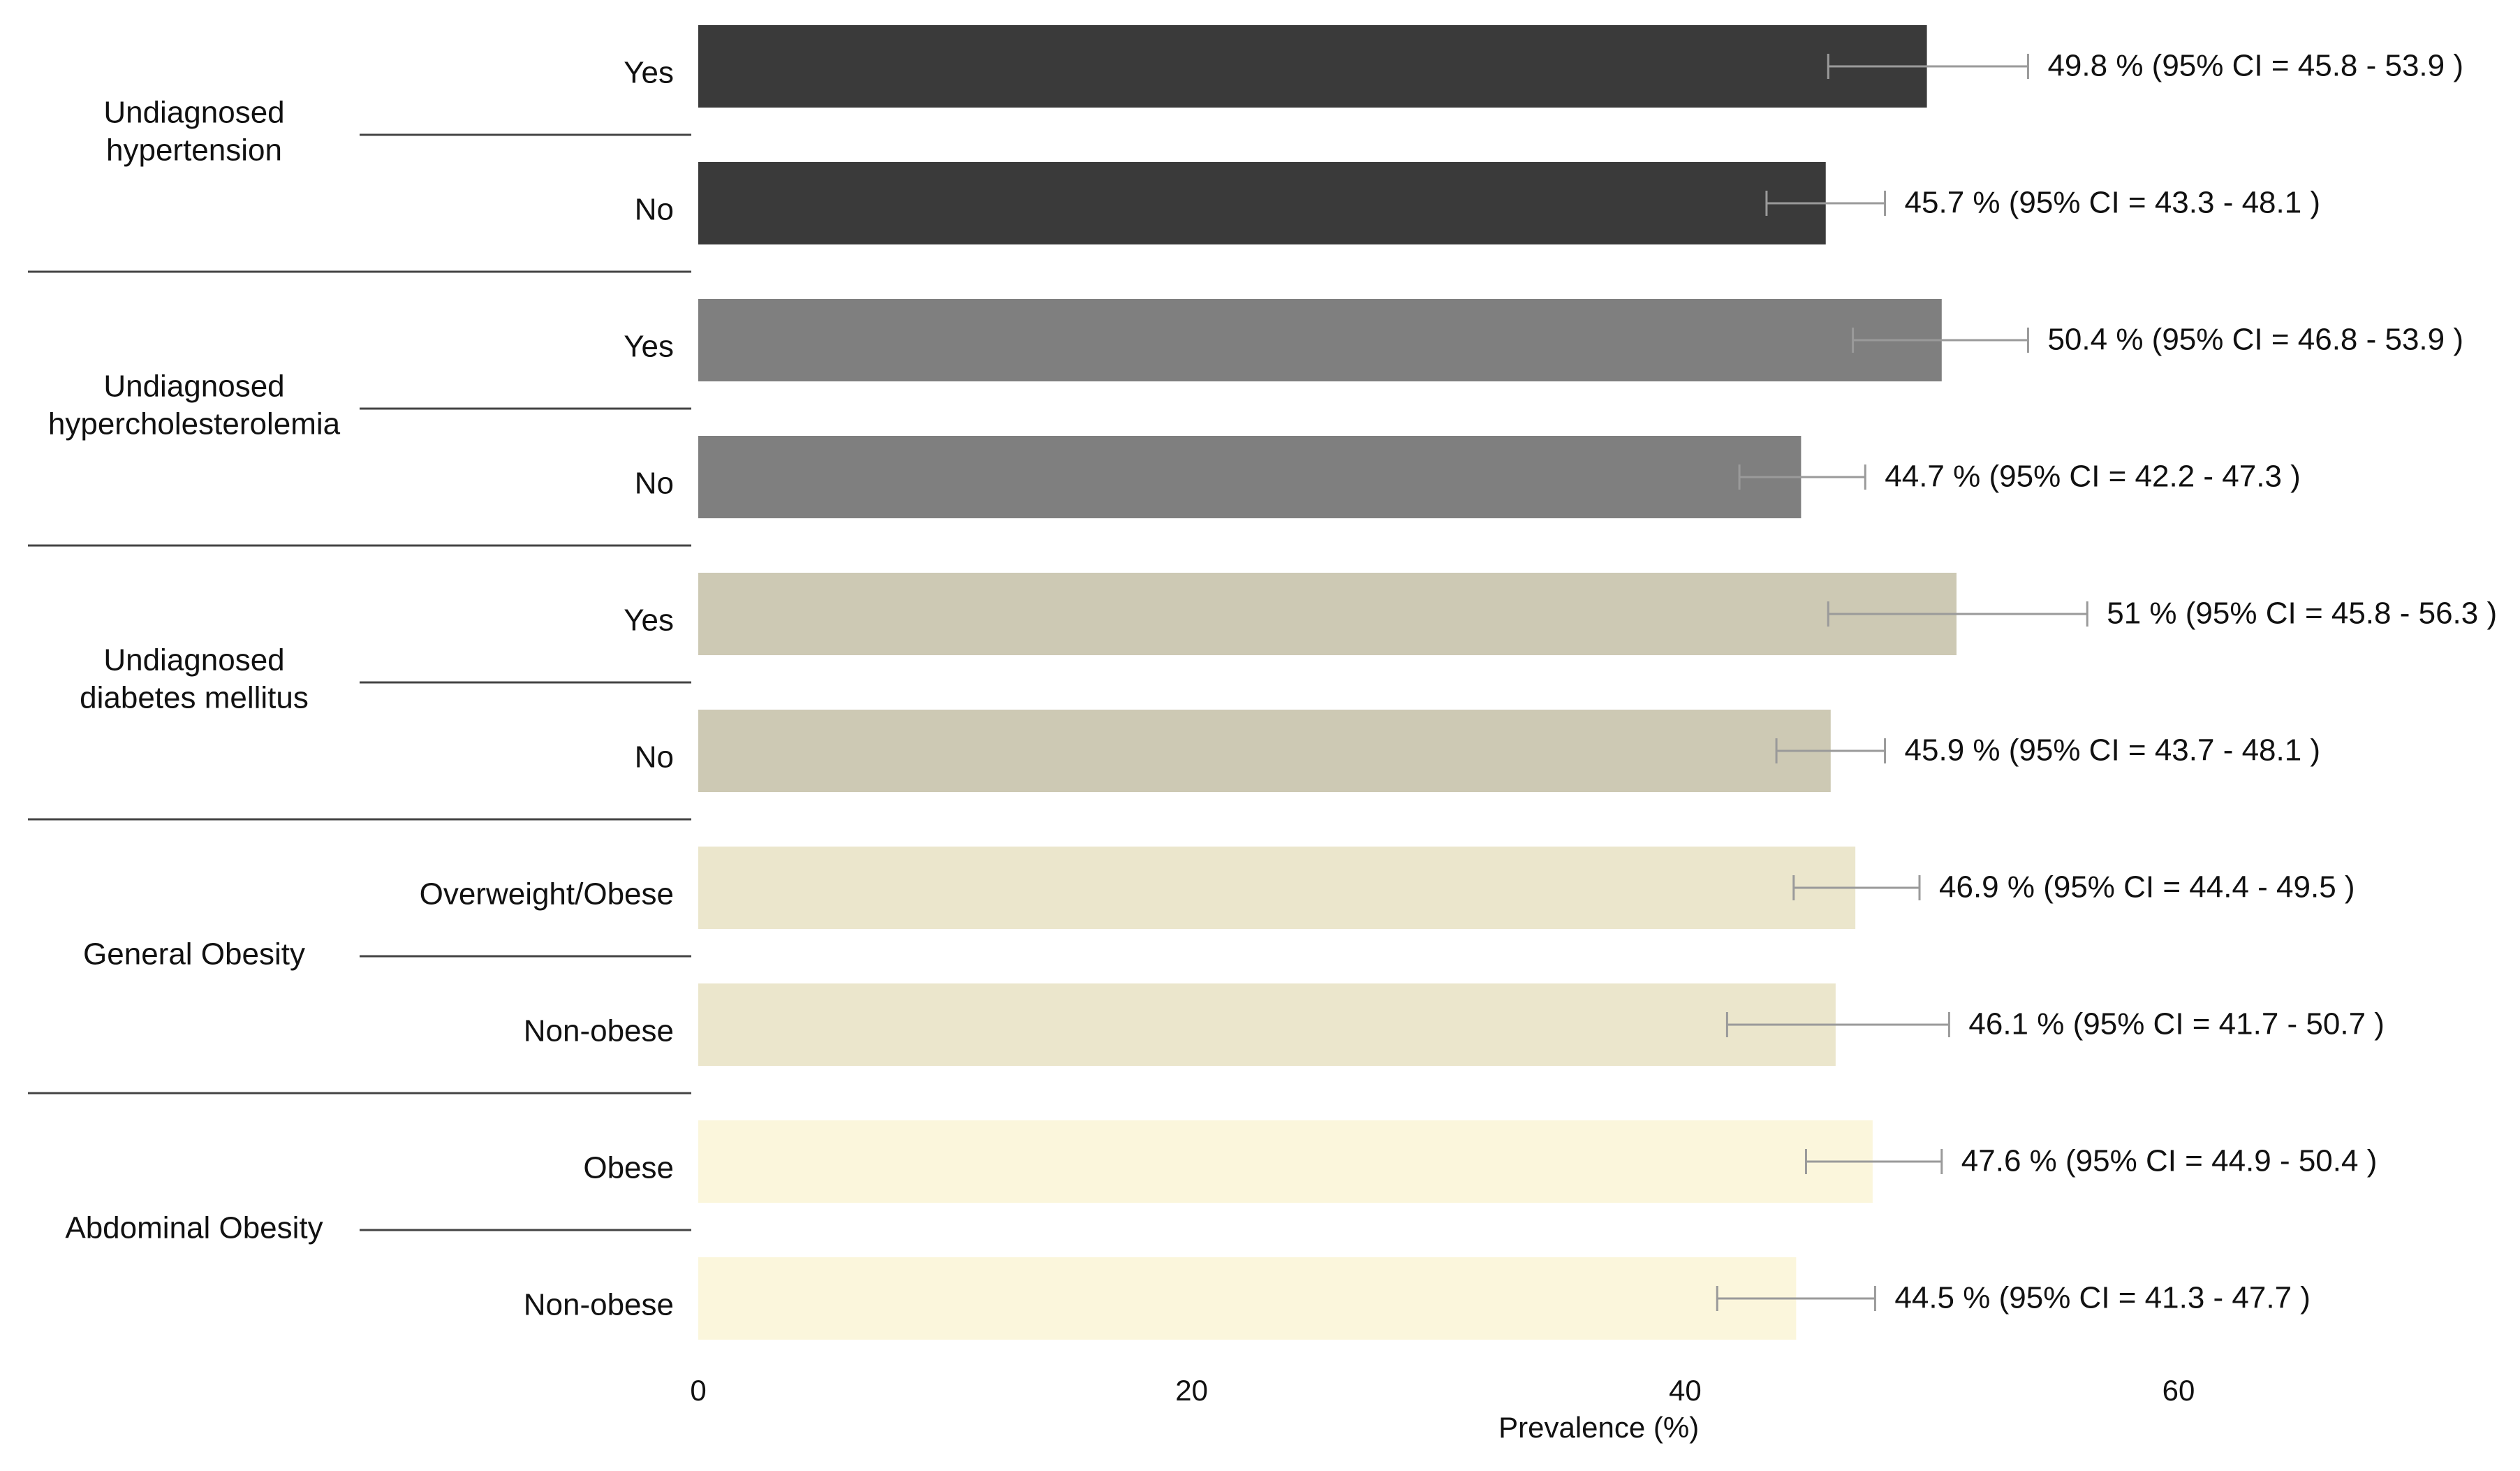 Image resolution: width=2520 pixels, height=1471 pixels. Describe the element at coordinates (194, 954) in the screenshot. I see `group-label: General Obesity` at that location.